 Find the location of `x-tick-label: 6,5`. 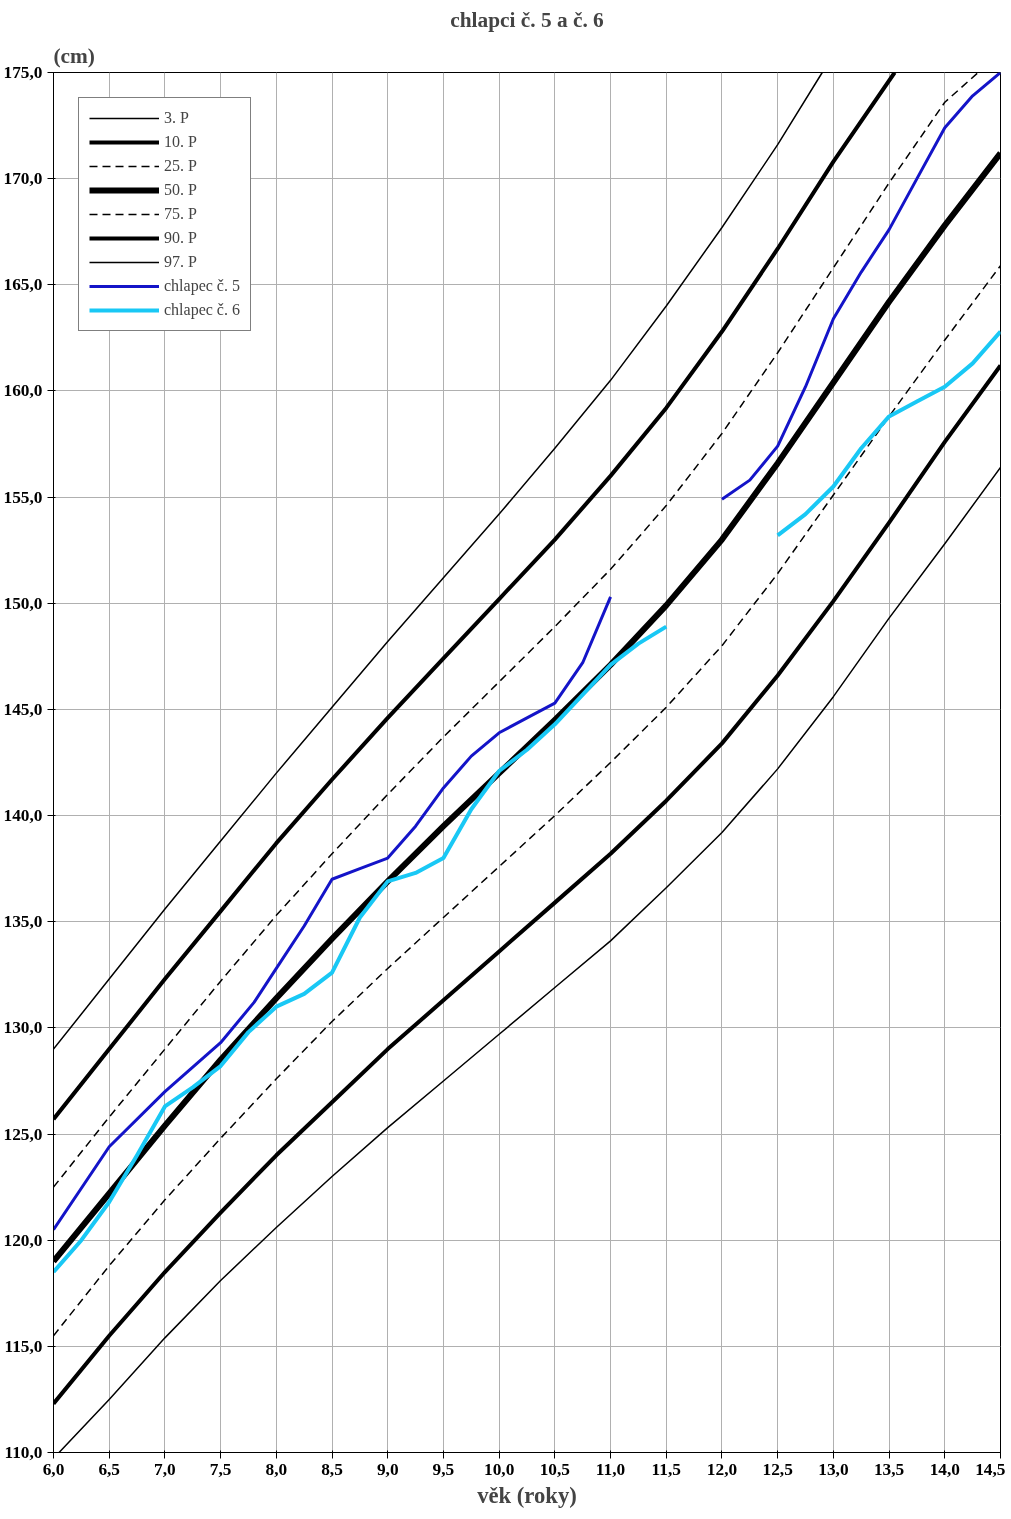

x-tick-label: 6,5 is located at coordinates (109, 1469).